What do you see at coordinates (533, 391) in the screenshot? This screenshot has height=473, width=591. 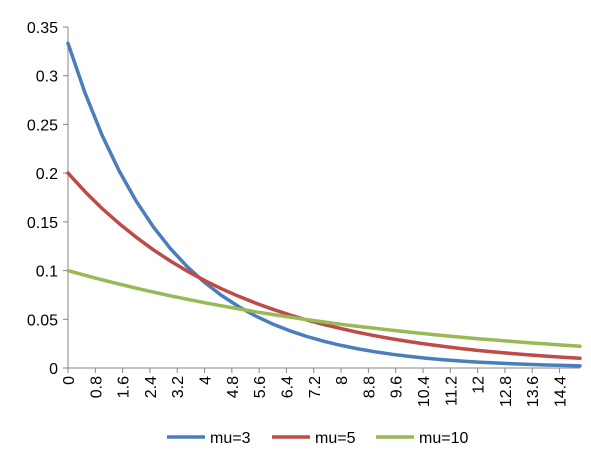 I see `x-tick-label: 13.6` at bounding box center [533, 391].